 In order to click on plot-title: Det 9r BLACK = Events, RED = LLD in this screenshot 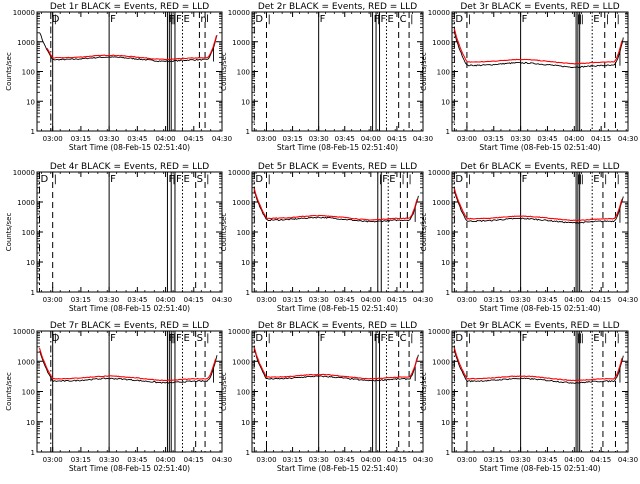, I will do `click(539, 326)`.